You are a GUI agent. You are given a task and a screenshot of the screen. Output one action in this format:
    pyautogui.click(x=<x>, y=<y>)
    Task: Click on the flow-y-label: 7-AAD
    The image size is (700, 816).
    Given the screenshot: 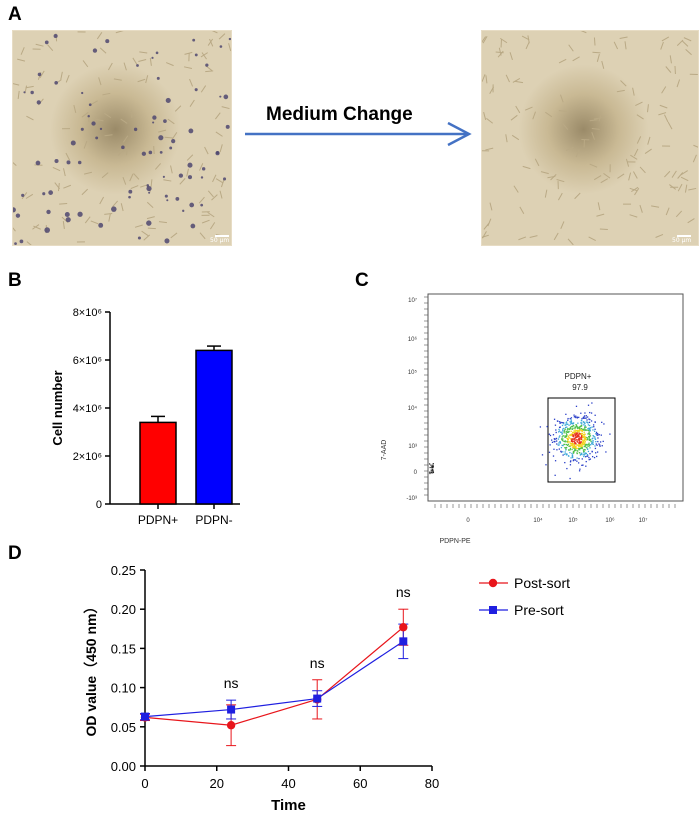 What is the action you would take?
    pyautogui.click(x=384, y=450)
    